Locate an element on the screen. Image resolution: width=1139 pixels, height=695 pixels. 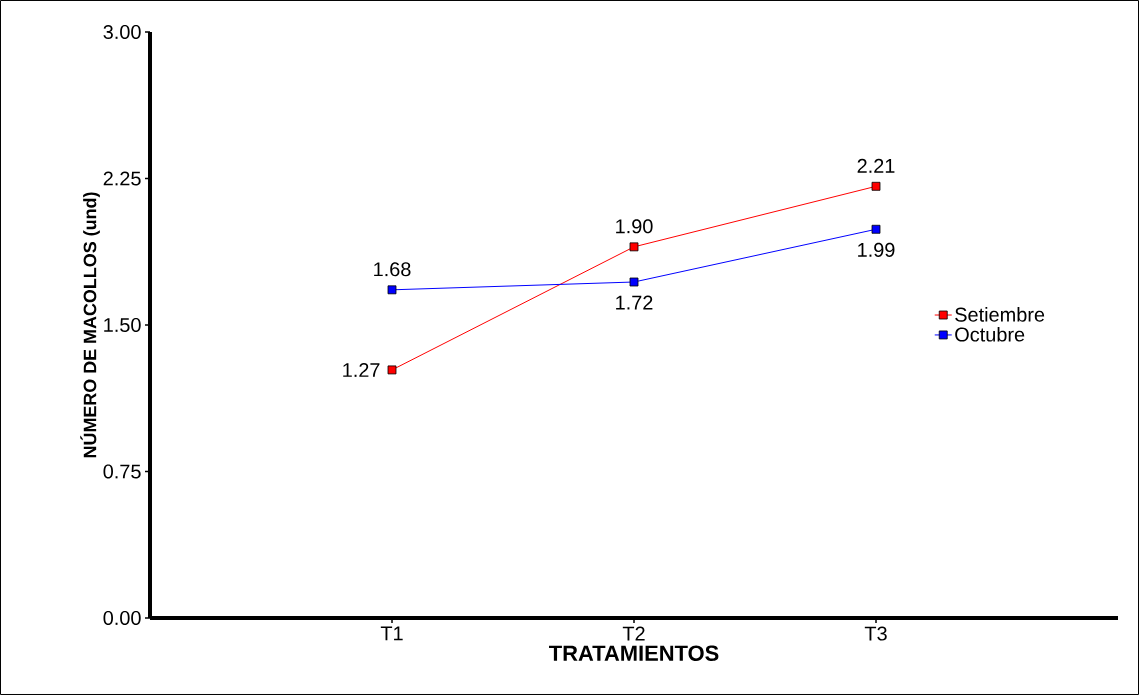
legend-label: Setiembre is located at coordinates (1000, 314).